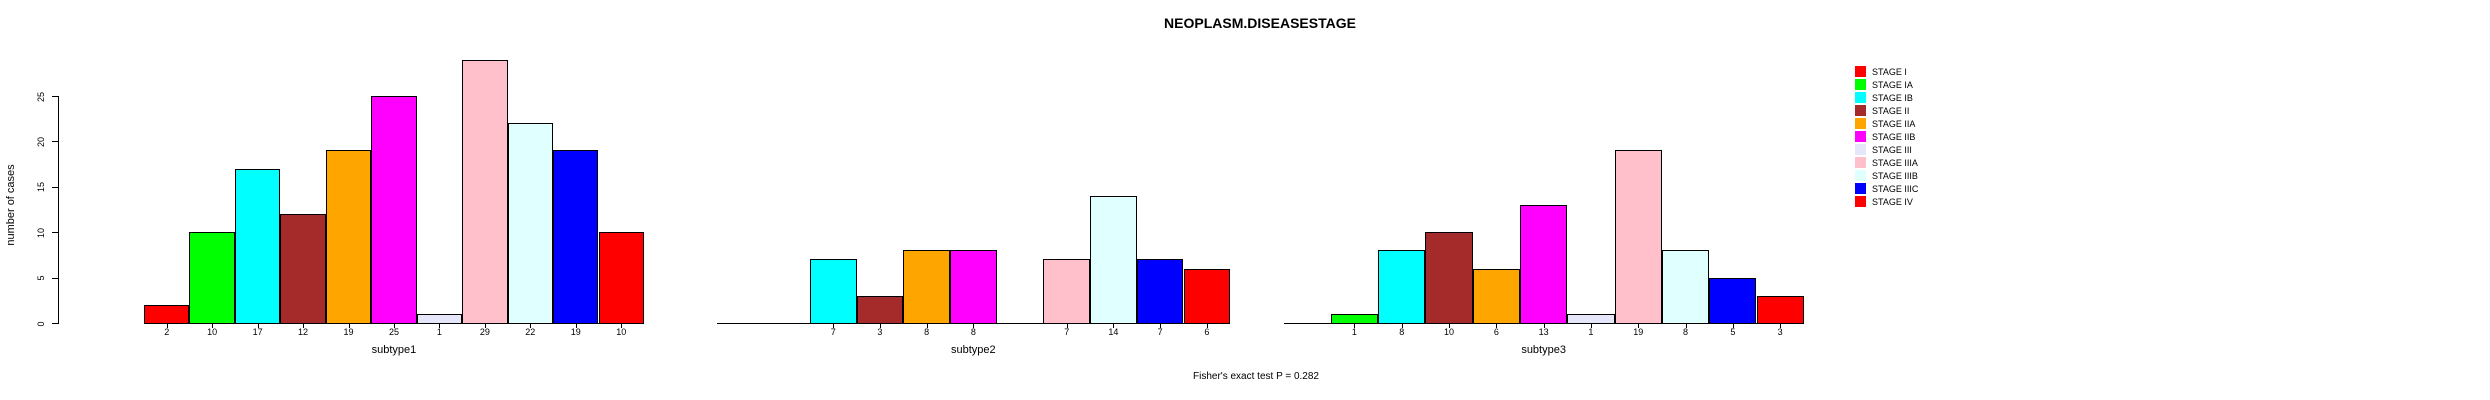  I want to click on bar-value-label: 7, so click(1160, 332).